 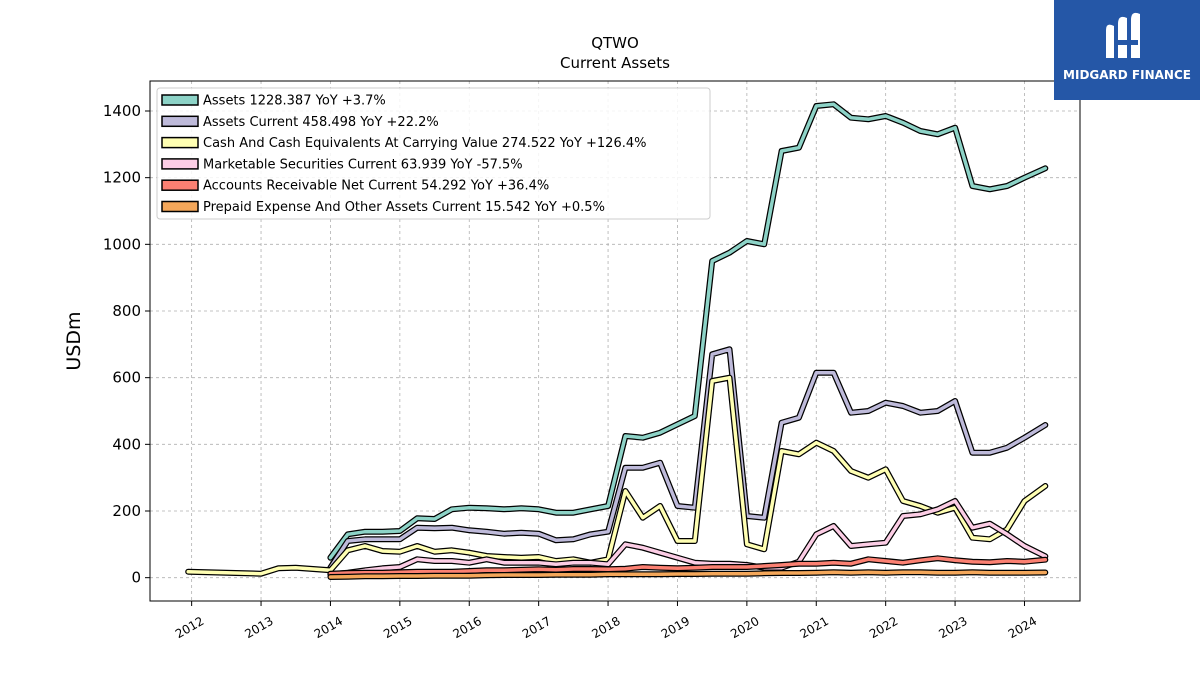 I want to click on x-tick-label: 2023, so click(x=952, y=627).